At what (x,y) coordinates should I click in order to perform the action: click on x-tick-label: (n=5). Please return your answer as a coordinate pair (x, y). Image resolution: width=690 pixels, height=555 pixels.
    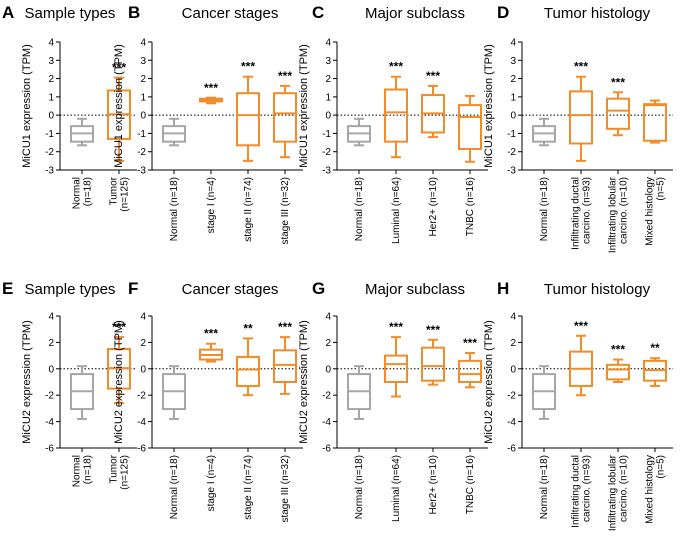
    Looking at the image, I should click on (661, 467).